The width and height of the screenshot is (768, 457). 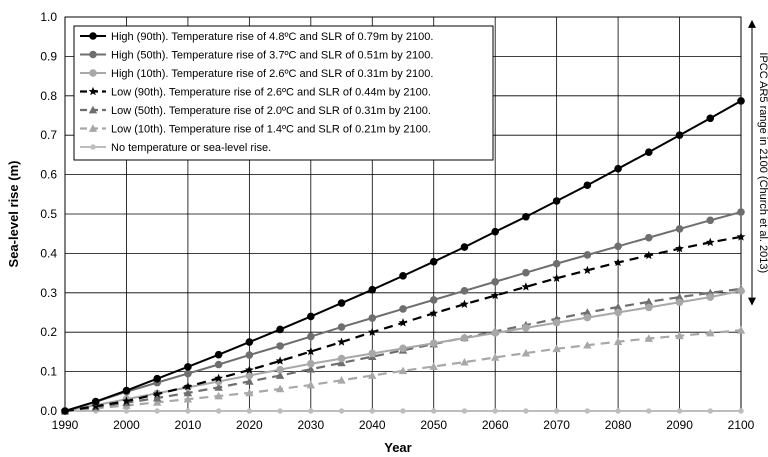 What do you see at coordinates (48, 17) in the screenshot?
I see `y-tick-label: 1.0` at bounding box center [48, 17].